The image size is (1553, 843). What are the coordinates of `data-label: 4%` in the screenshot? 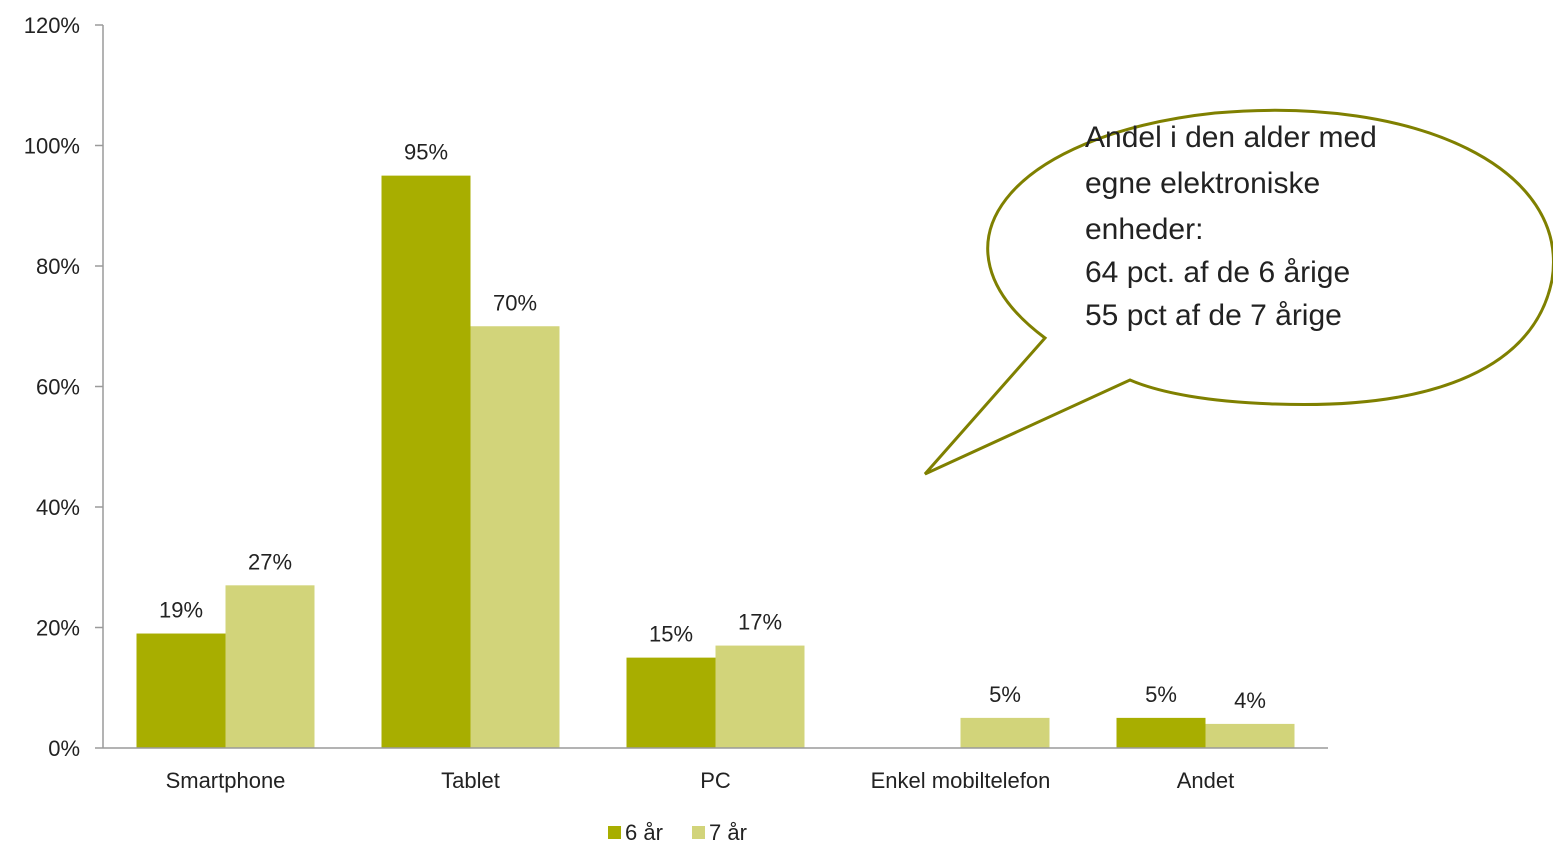 It's located at (1250, 700).